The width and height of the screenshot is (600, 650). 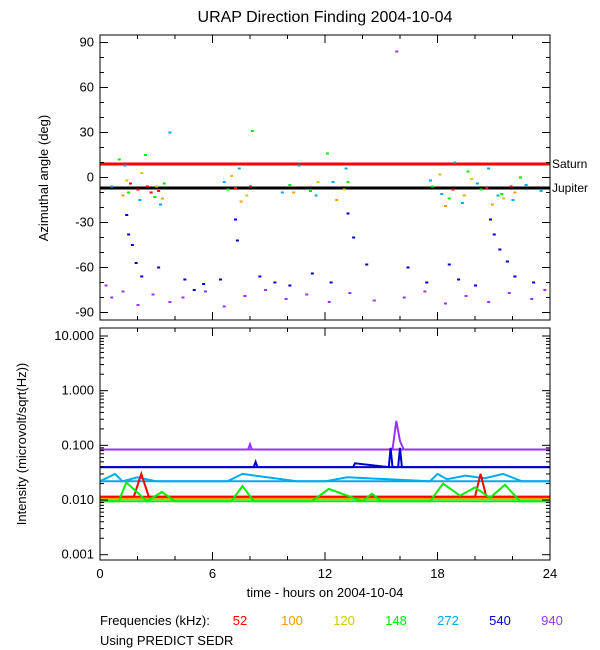 I want to click on intensity-y-tick-label: 0.001, so click(x=77, y=554).